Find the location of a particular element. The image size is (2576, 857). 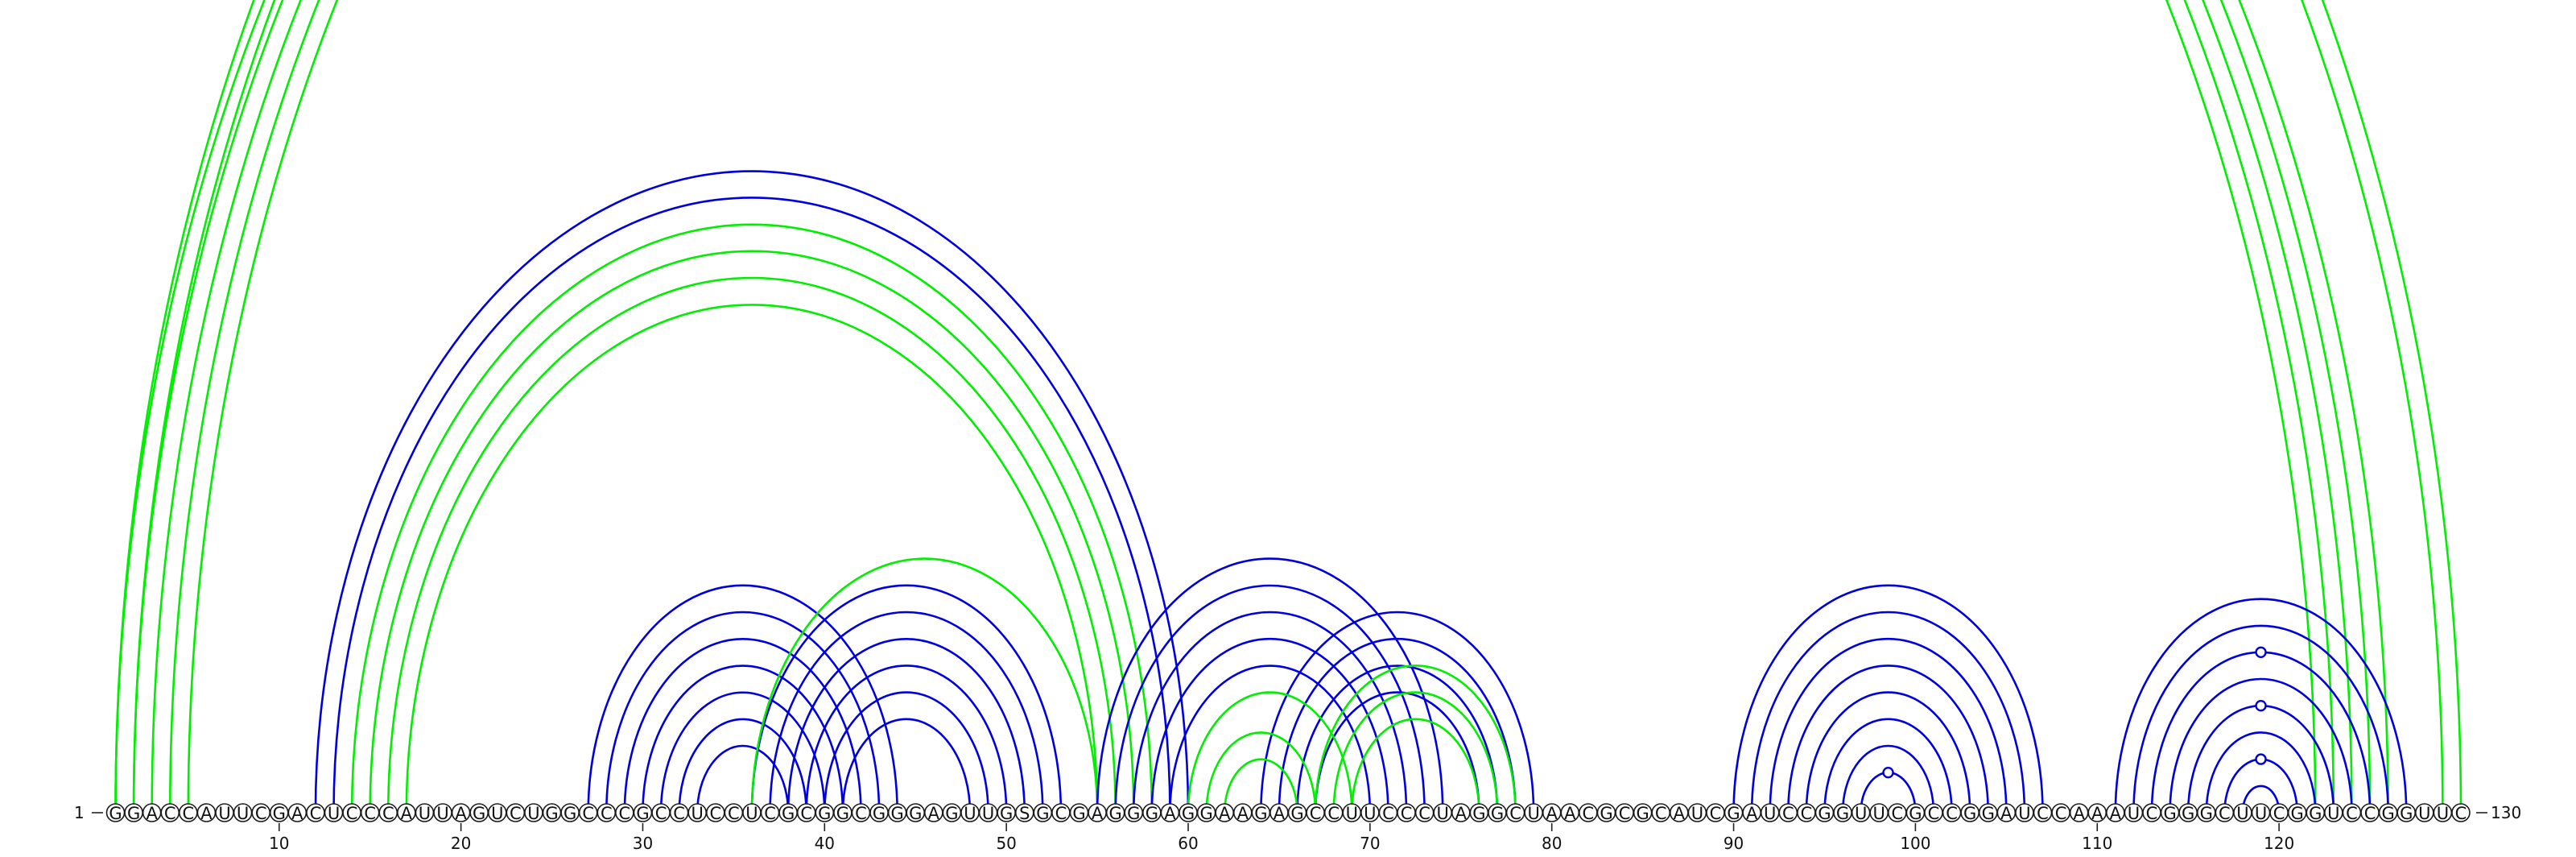

position-tick-label: 60 is located at coordinates (1188, 843).